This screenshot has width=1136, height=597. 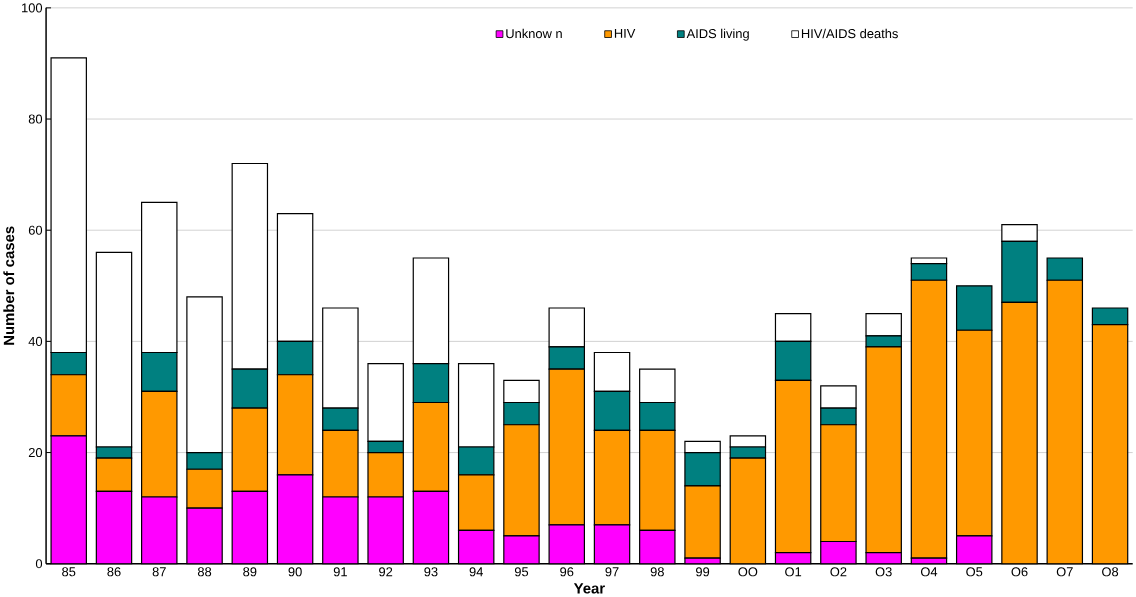 I want to click on x-tick-label: 98, so click(x=657, y=572).